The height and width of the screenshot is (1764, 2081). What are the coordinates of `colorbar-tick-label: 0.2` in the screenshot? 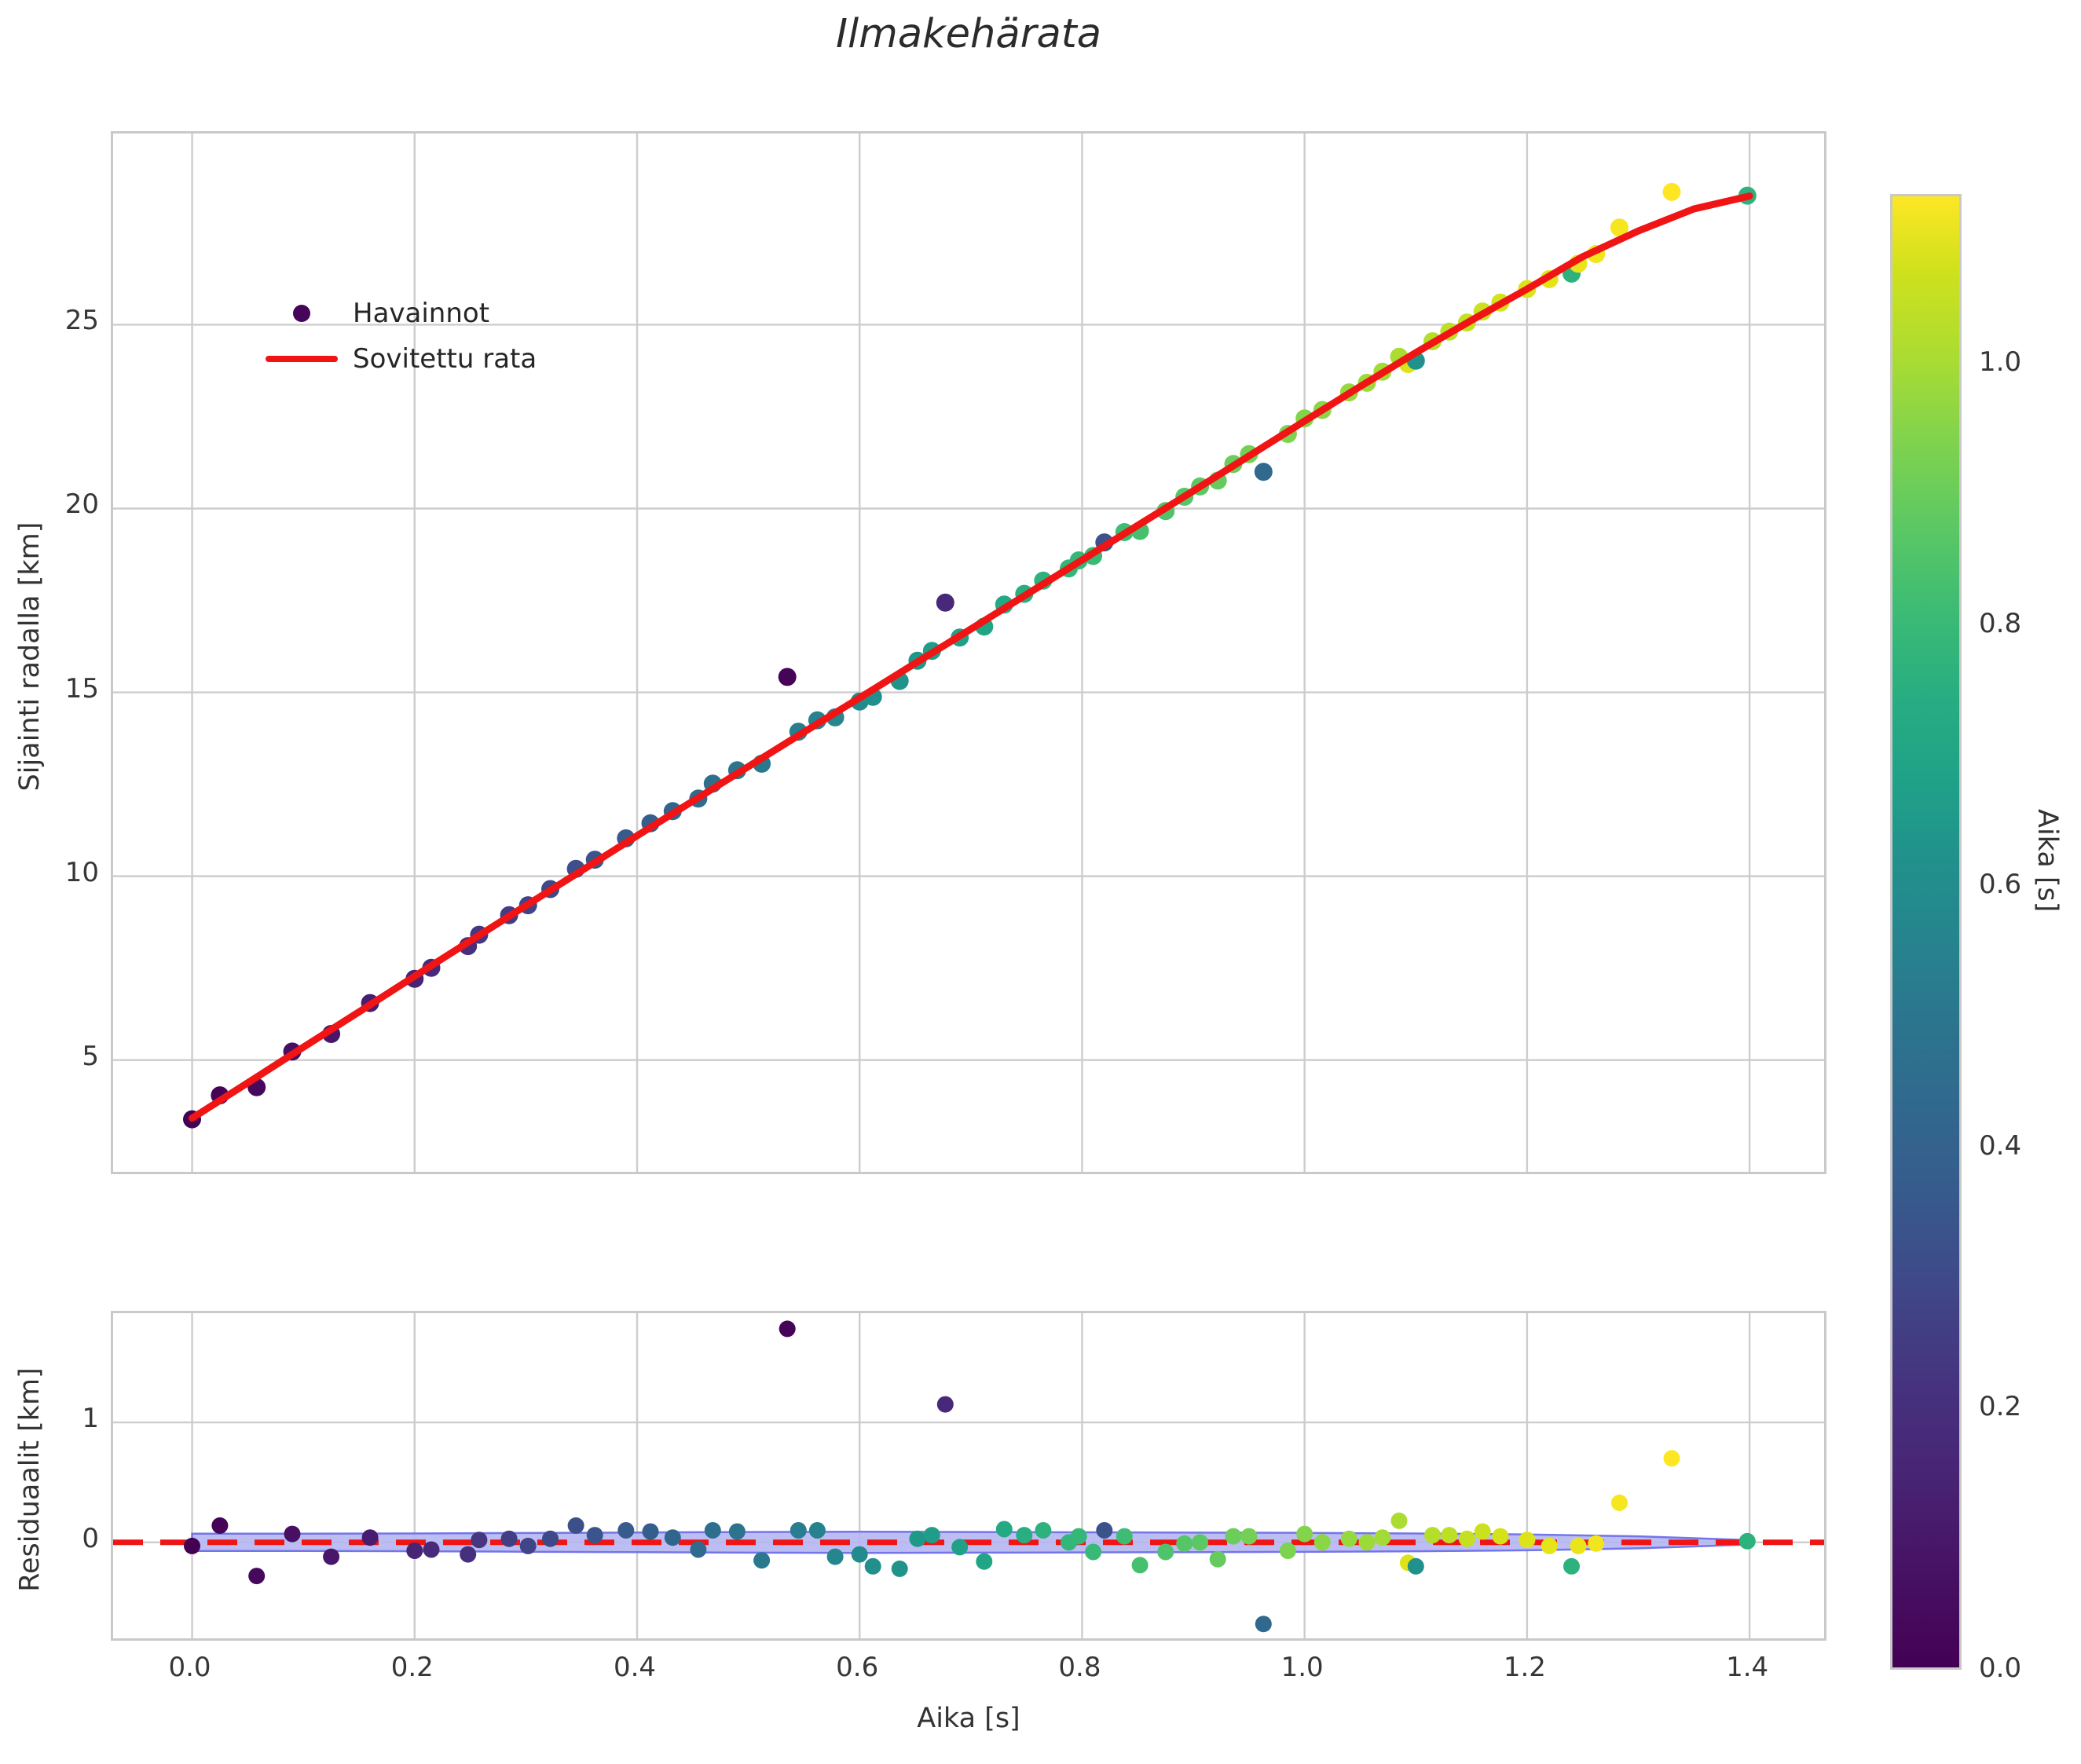 It's located at (2000, 1407).